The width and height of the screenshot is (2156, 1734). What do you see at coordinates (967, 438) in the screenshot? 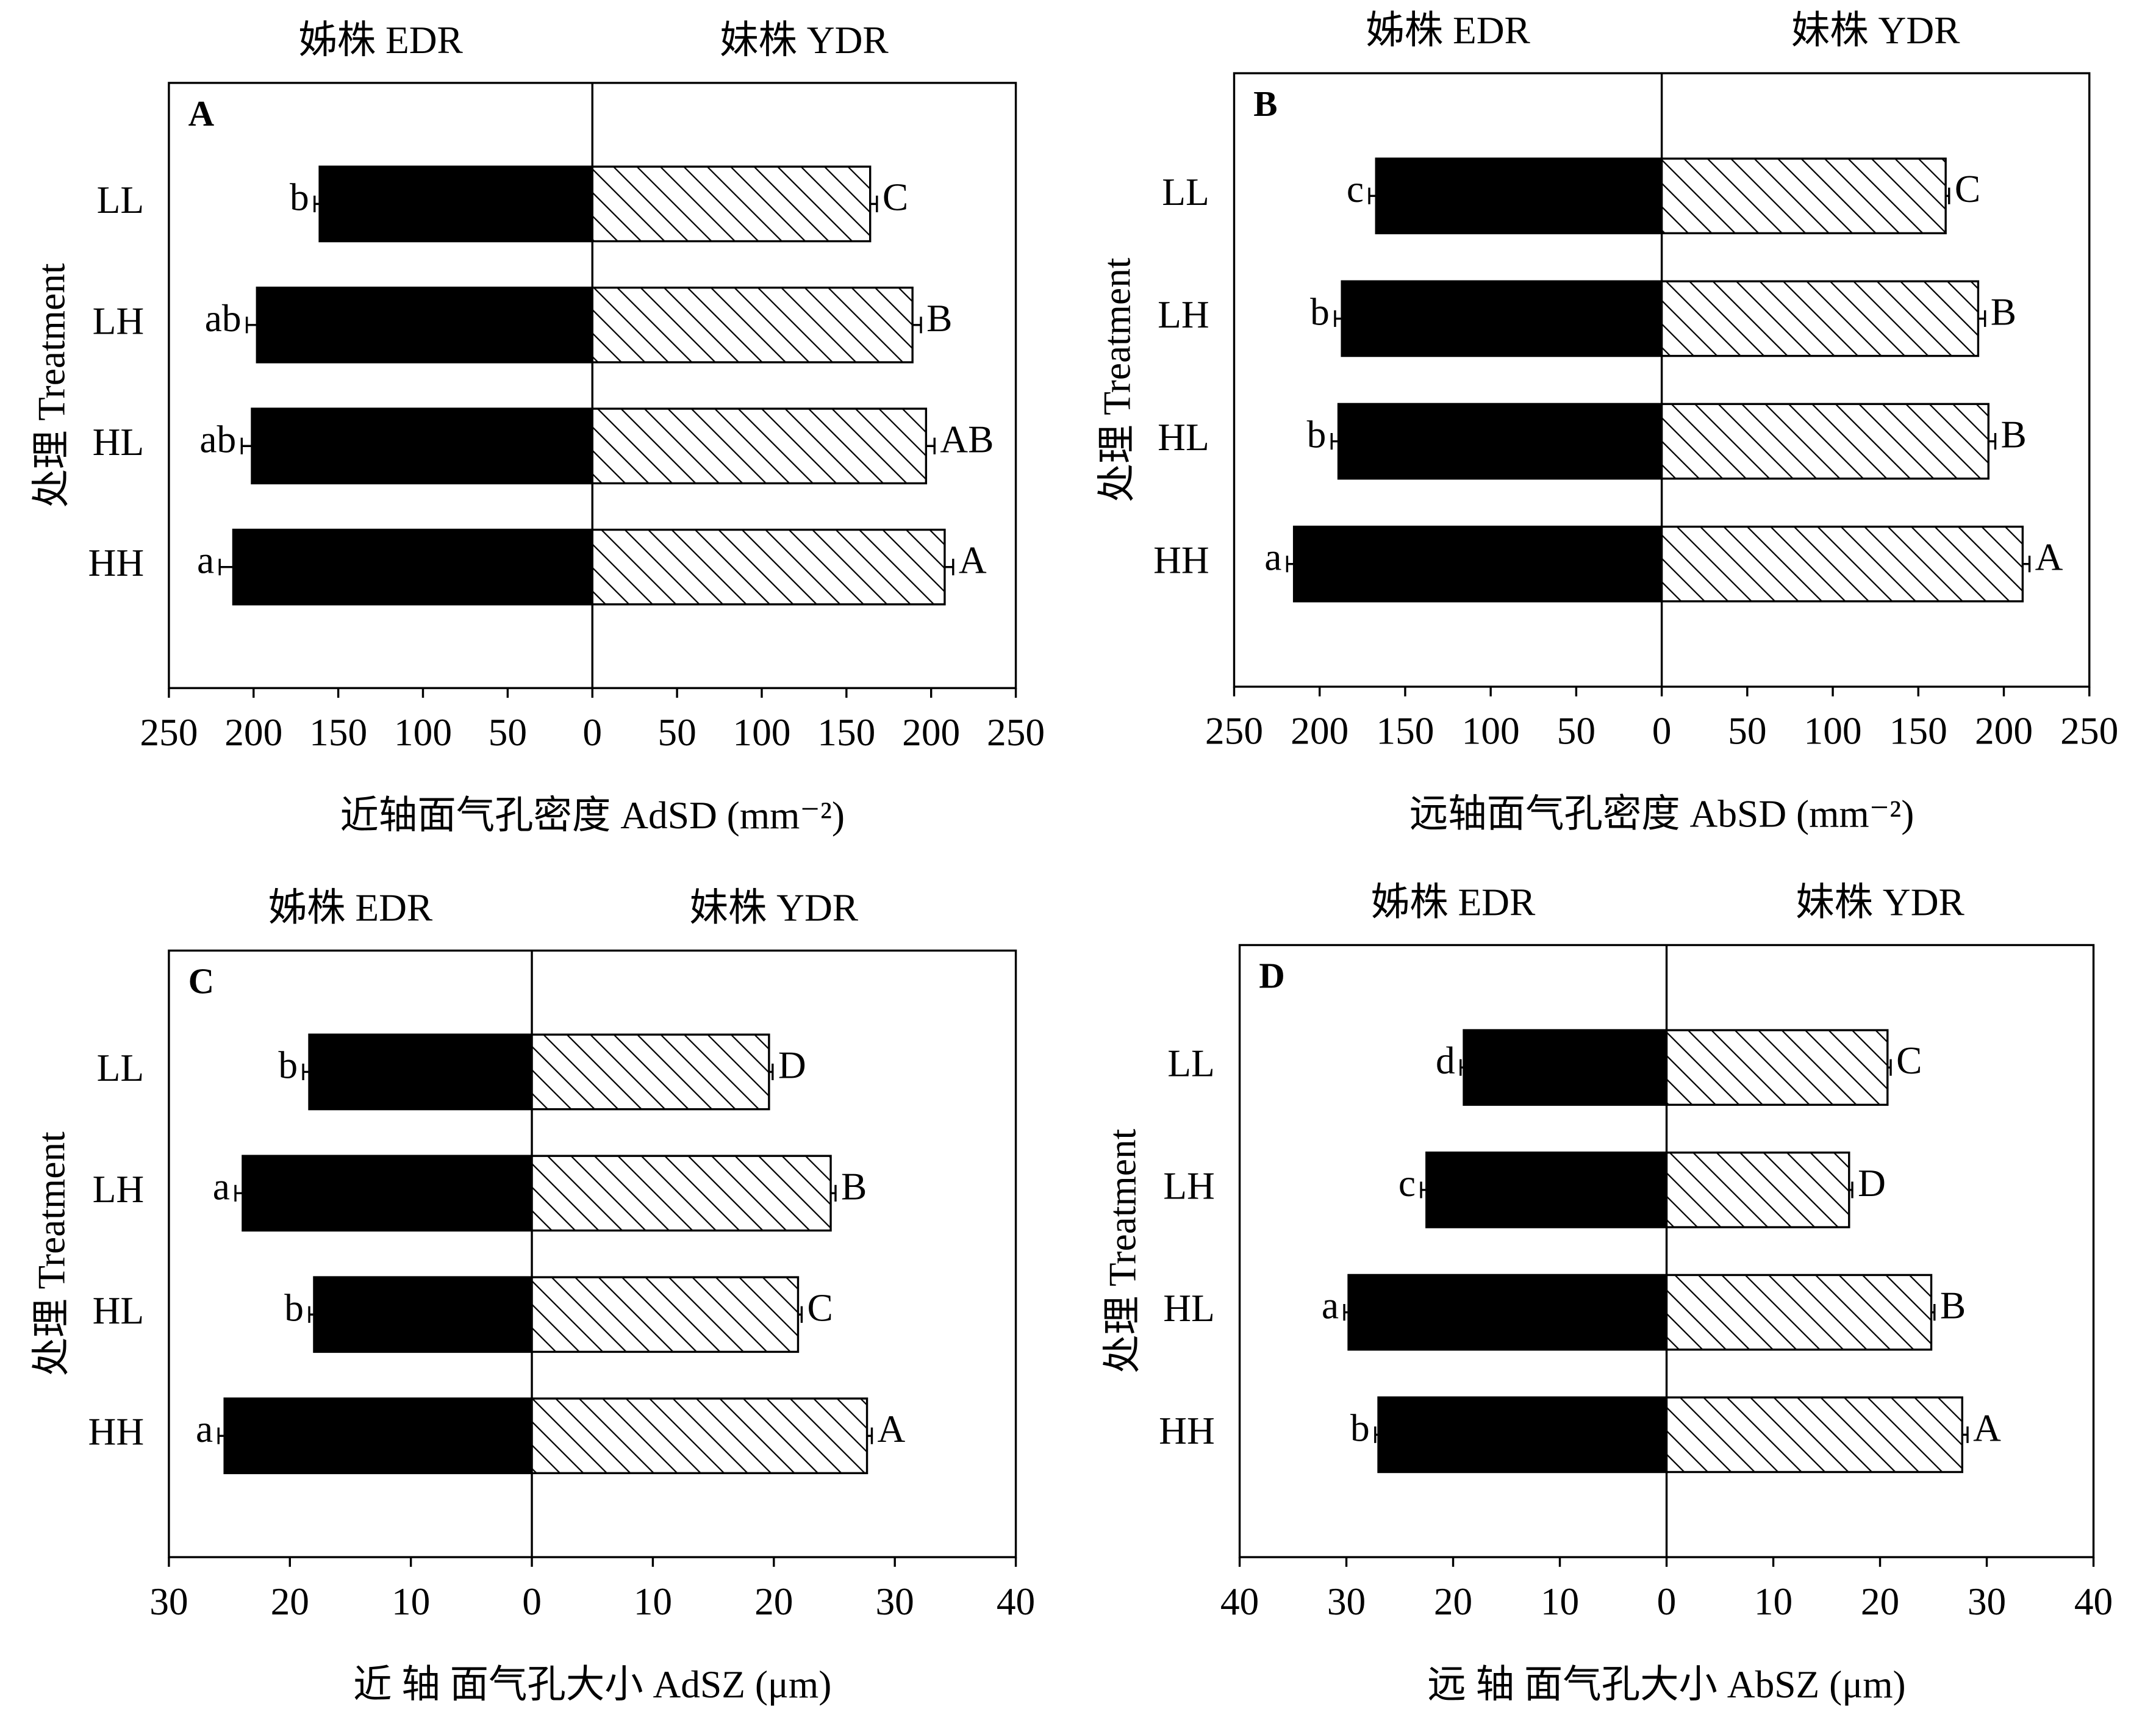
I see `significance-letter: AB` at bounding box center [967, 438].